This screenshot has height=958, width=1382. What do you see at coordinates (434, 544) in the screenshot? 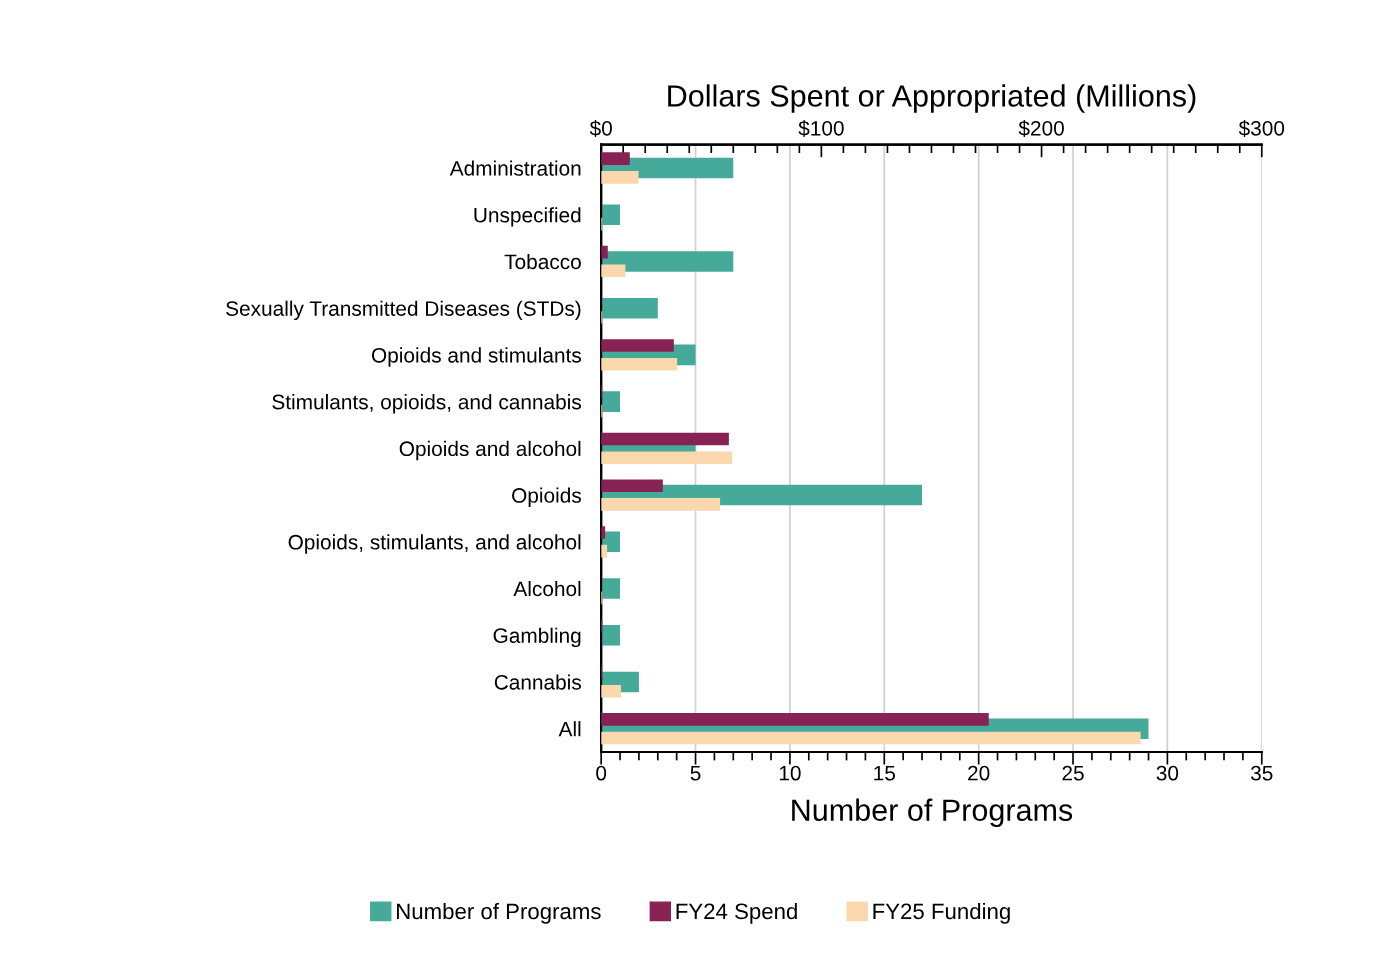
I see `y-tick-label: Opioids, stimulants, and alcohol` at bounding box center [434, 544].